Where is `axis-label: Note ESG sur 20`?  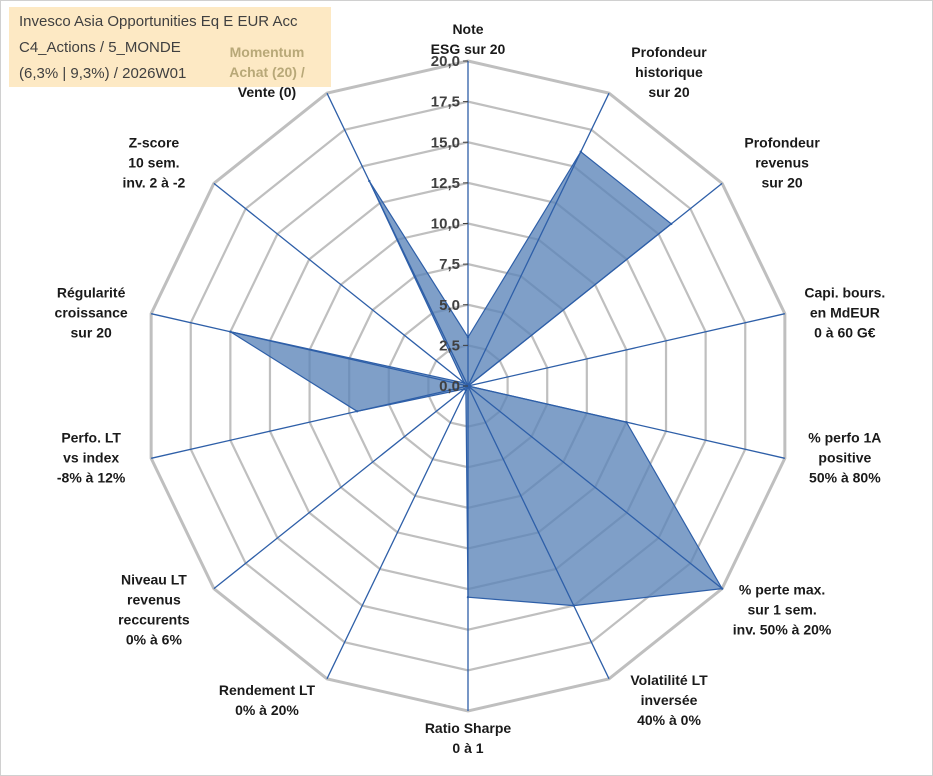 axis-label: Note ESG sur 20 is located at coordinates (468, 39).